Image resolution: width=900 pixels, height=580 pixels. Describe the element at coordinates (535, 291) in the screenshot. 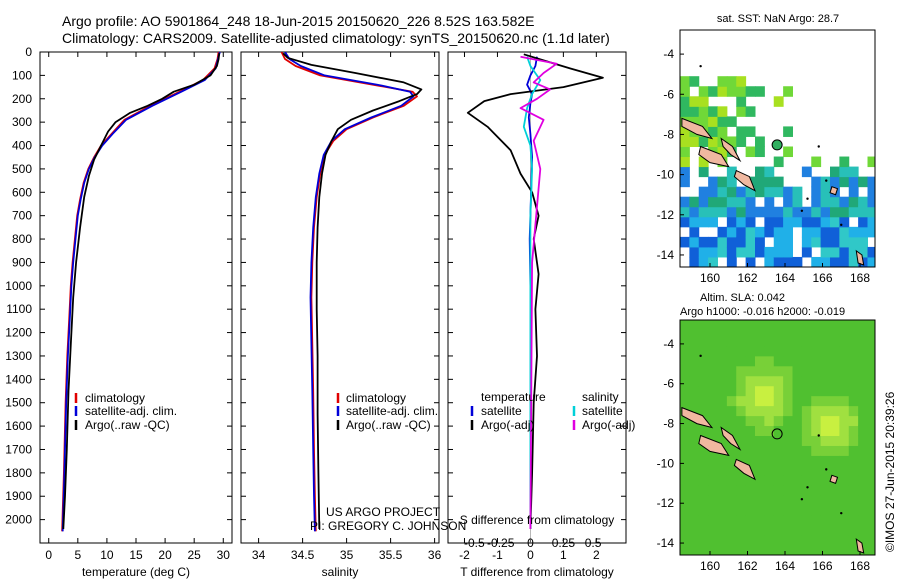

I see `series-group` at that location.